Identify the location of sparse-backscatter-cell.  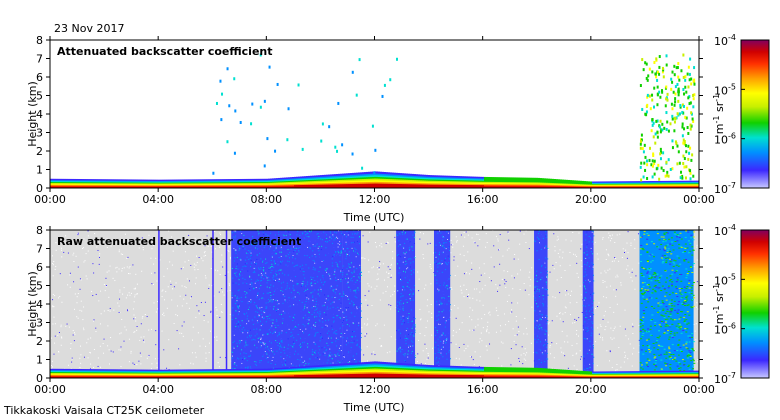
(382, 96).